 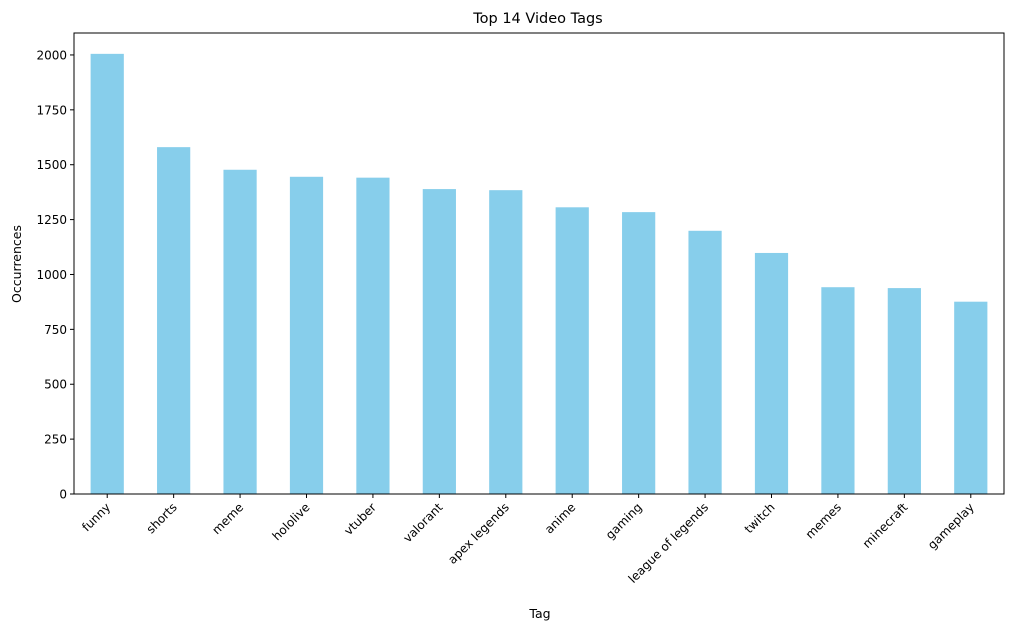 What do you see at coordinates (439, 341) in the screenshot?
I see `bar-valorant` at bounding box center [439, 341].